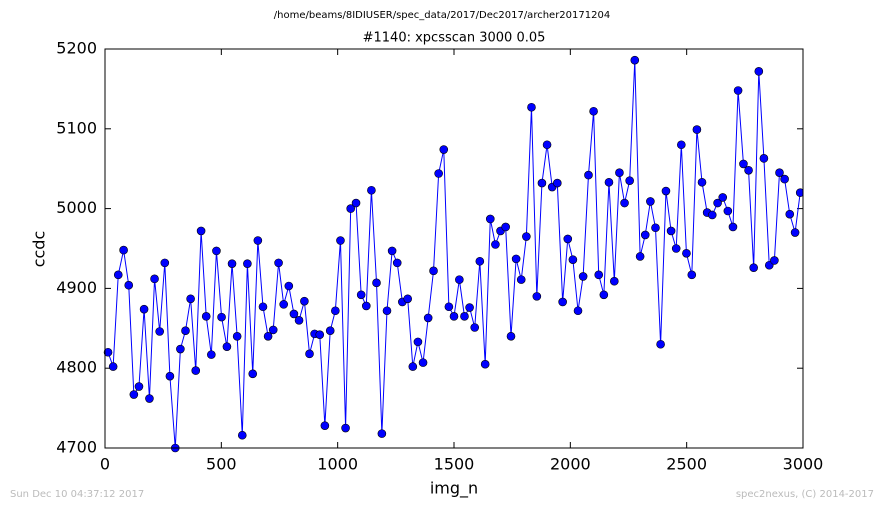 The height and width of the screenshot is (509, 884). What do you see at coordinates (76, 127) in the screenshot?
I see `y-tick-label: 5100` at bounding box center [76, 127].